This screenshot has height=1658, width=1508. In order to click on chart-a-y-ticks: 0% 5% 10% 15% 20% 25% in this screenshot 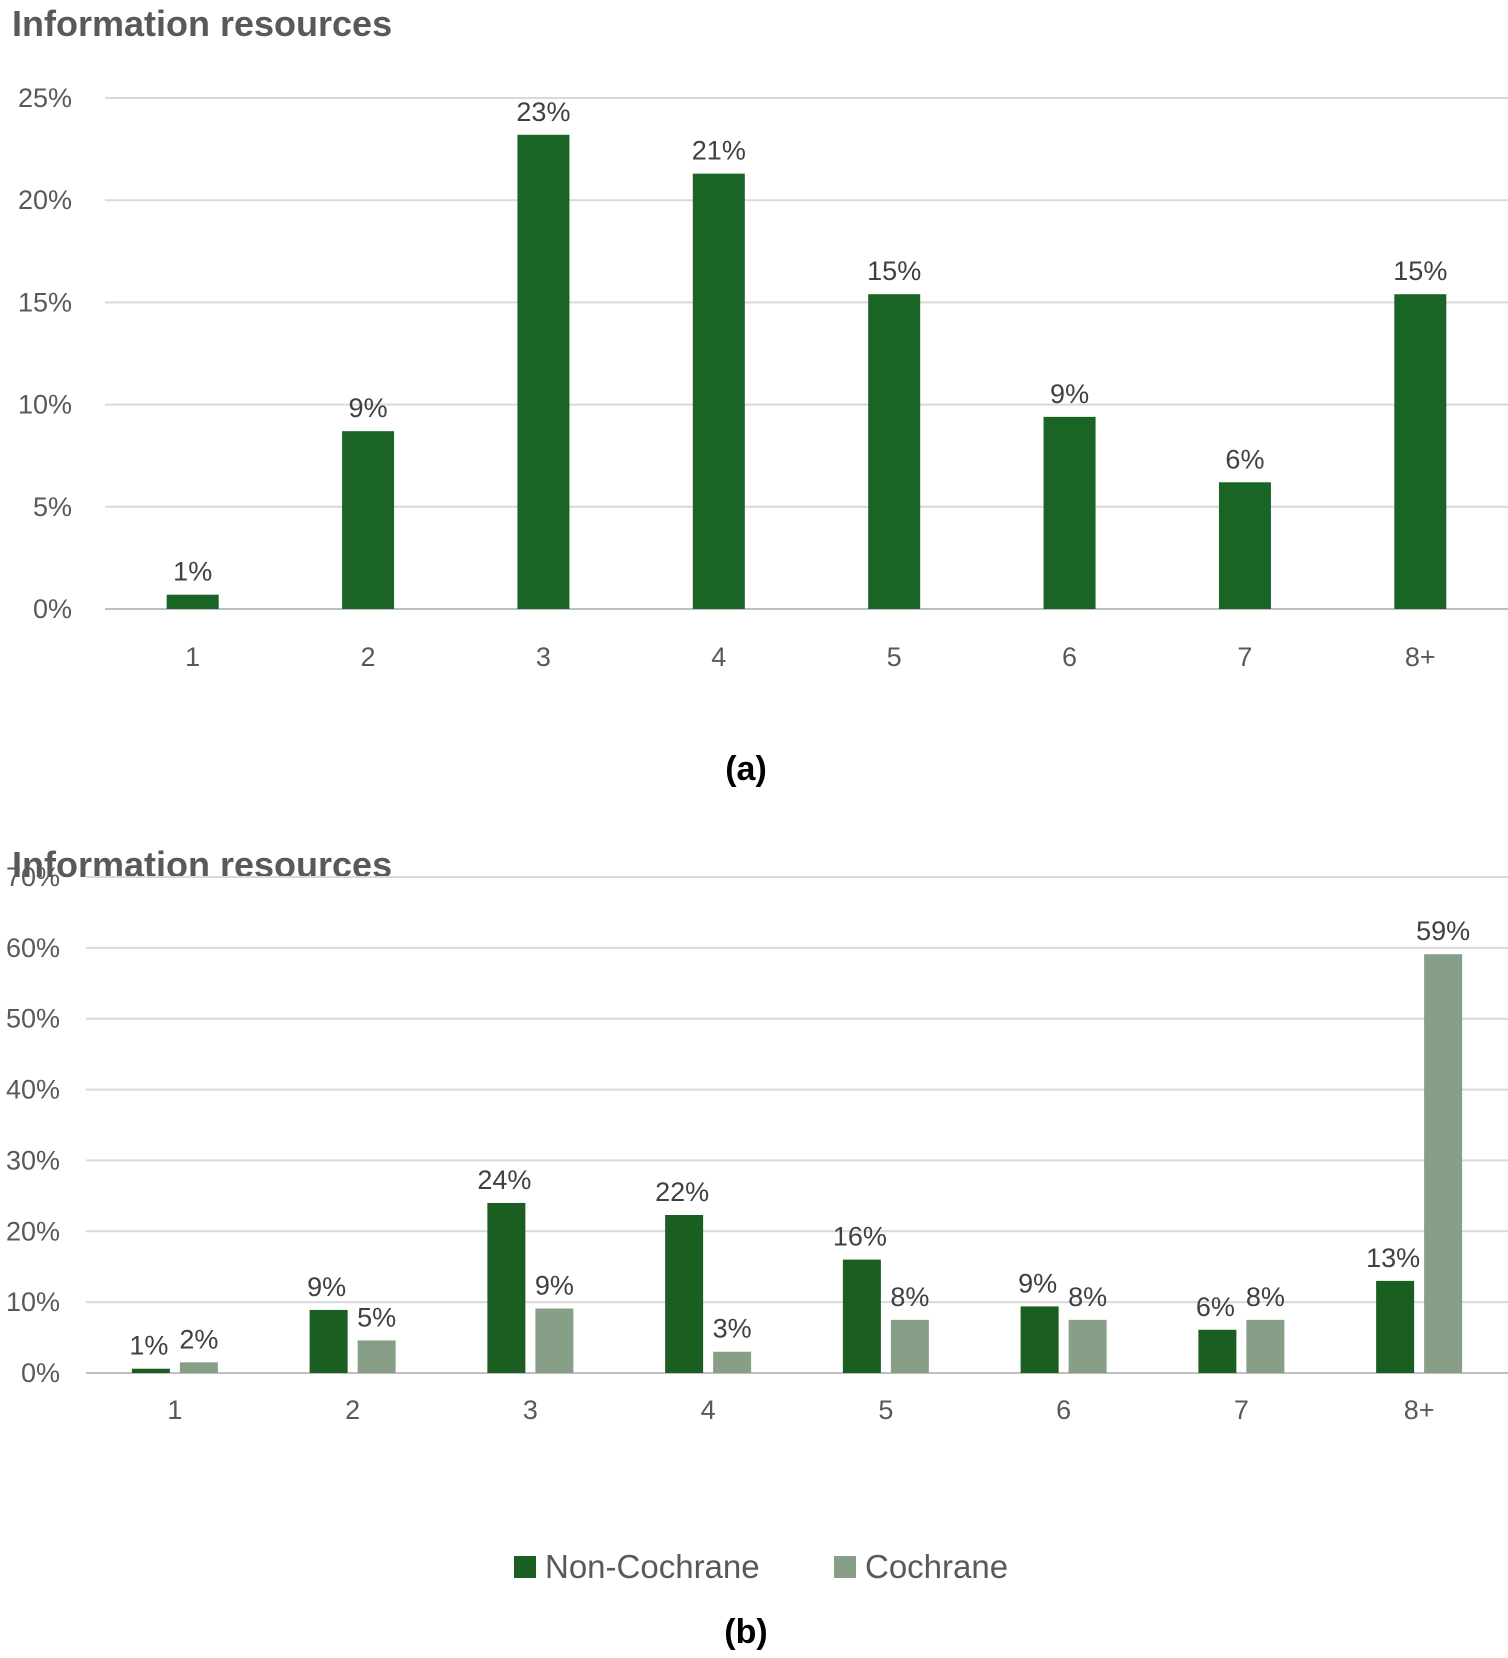, I will do `click(45, 353)`.